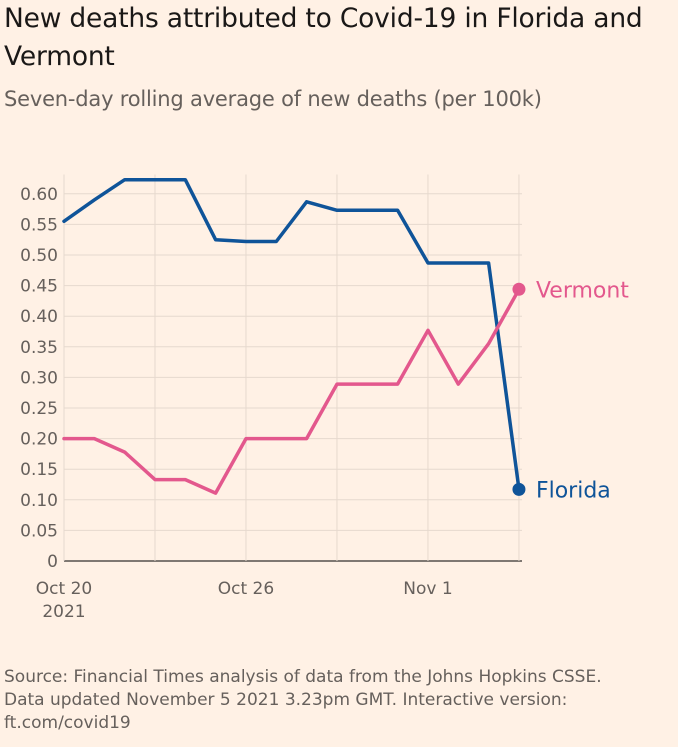 Image resolution: width=678 pixels, height=747 pixels. I want to click on y-tick-label: 0.10, so click(39, 501).